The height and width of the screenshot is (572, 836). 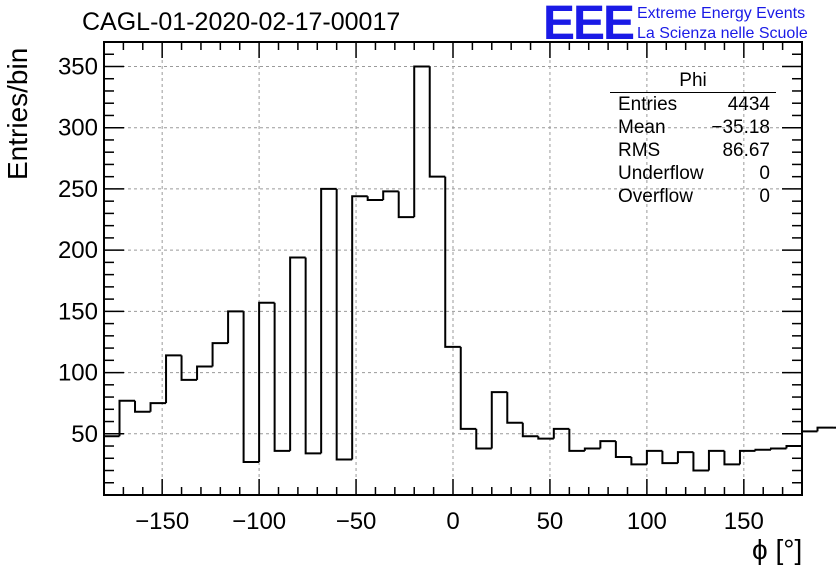 I want to click on stats-label: RMS, so click(x=639, y=150).